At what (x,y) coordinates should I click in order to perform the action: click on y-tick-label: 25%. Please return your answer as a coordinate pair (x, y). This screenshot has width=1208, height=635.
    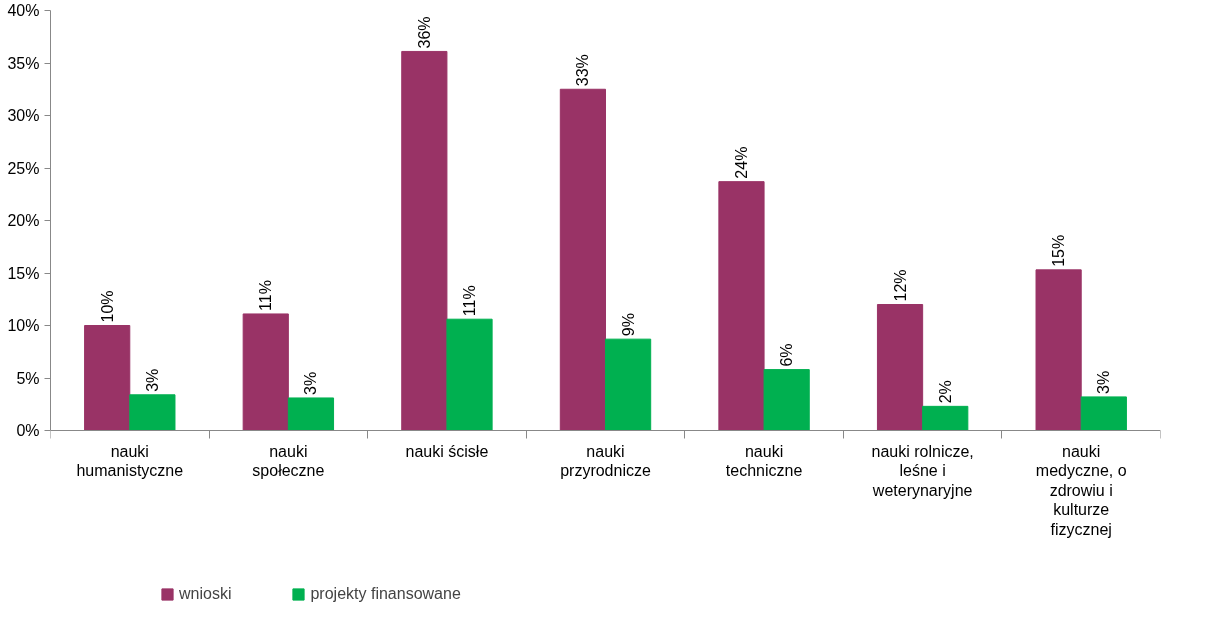
    Looking at the image, I should click on (23, 168).